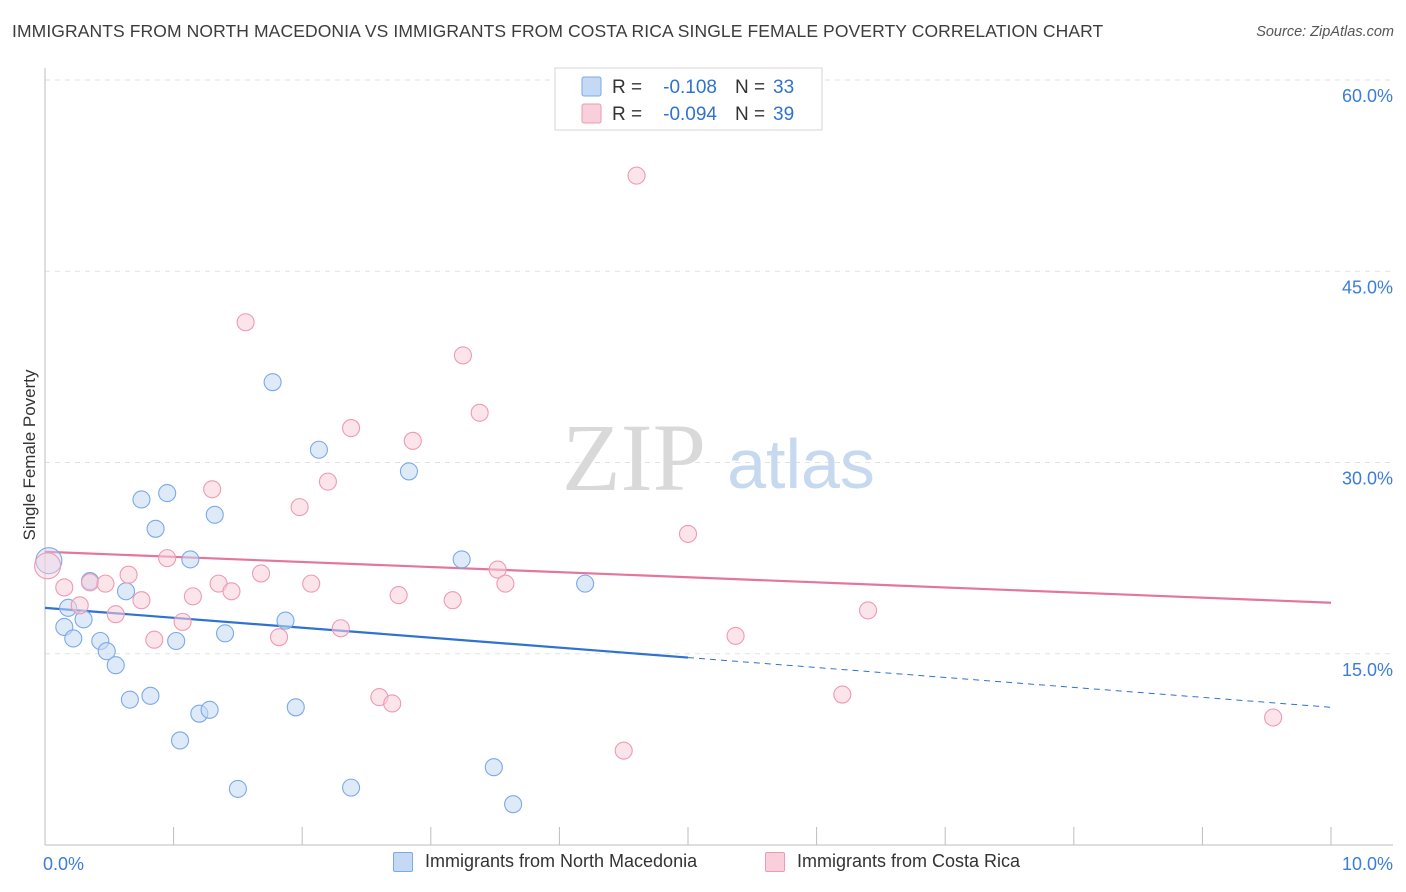  What do you see at coordinates (801, 464) in the screenshot?
I see `watermark-atlas: atlas` at bounding box center [801, 464].